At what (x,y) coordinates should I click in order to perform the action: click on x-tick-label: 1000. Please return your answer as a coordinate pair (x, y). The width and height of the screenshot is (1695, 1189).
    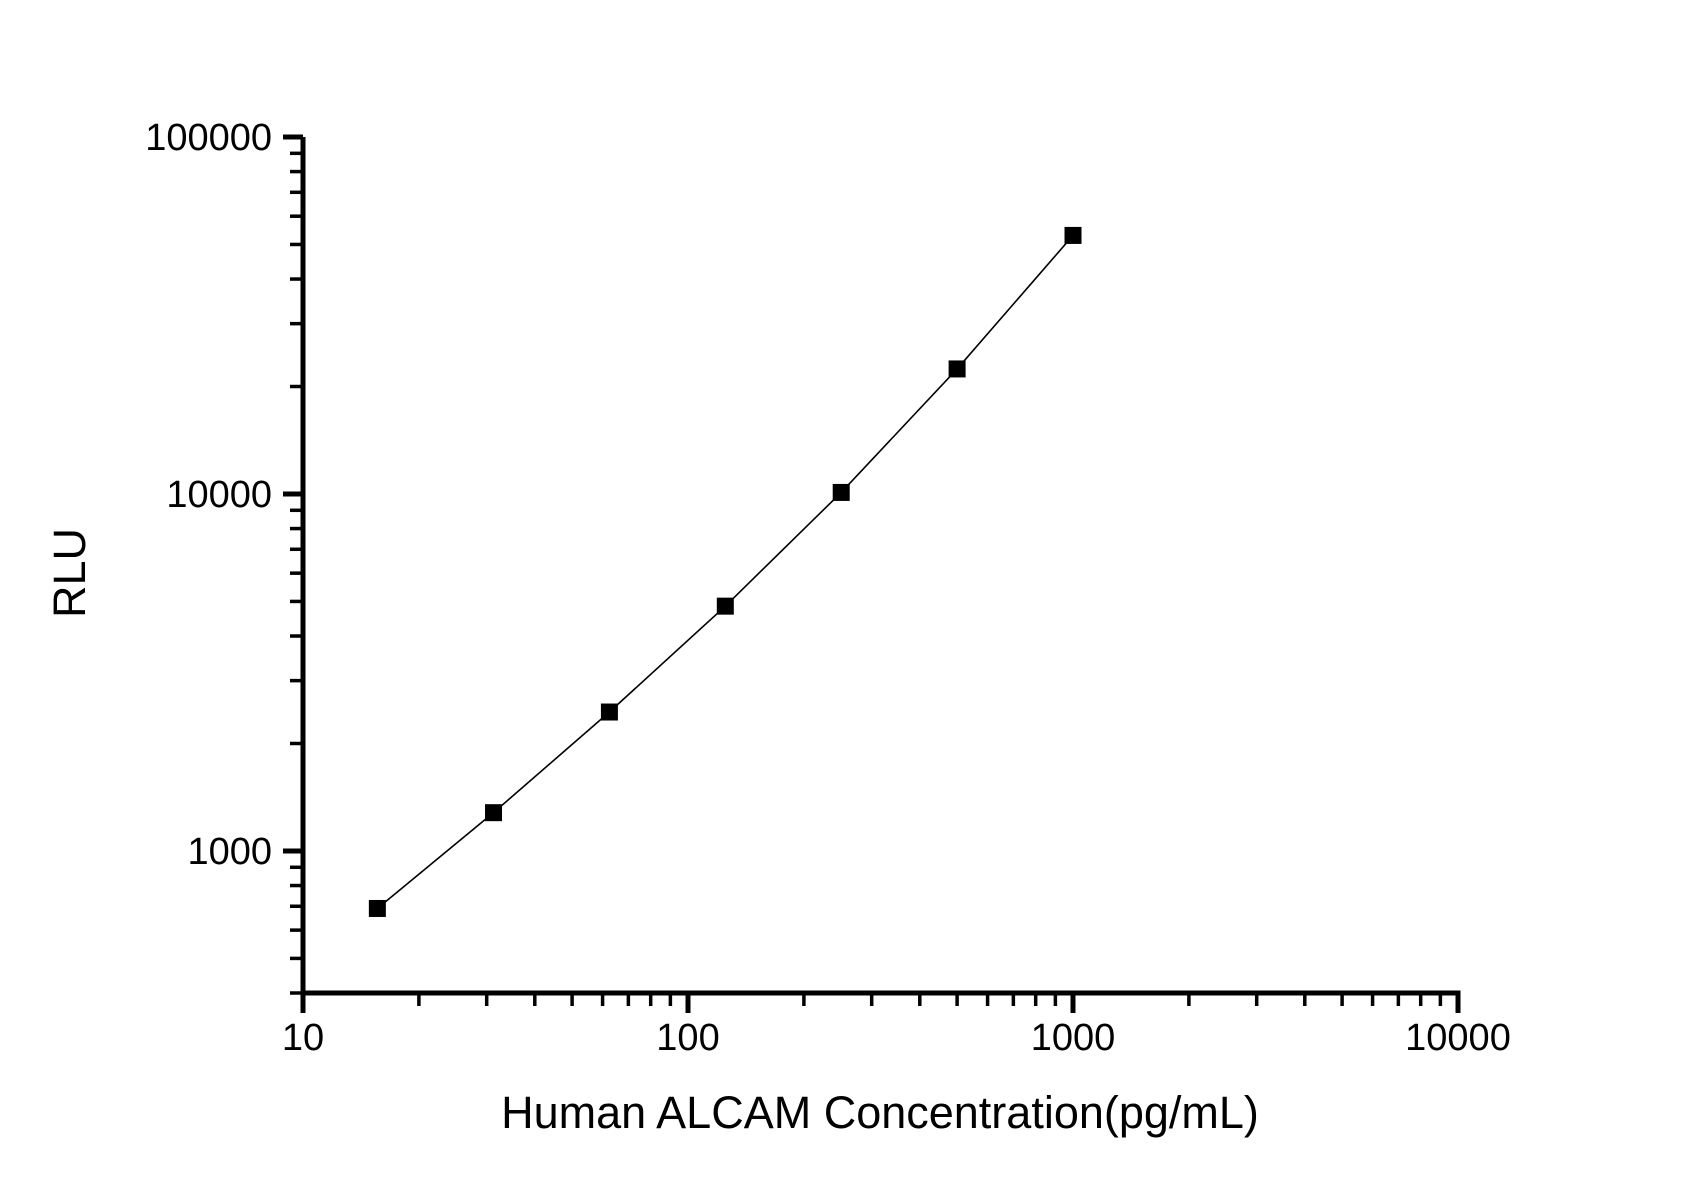
    Looking at the image, I should click on (1073, 1038).